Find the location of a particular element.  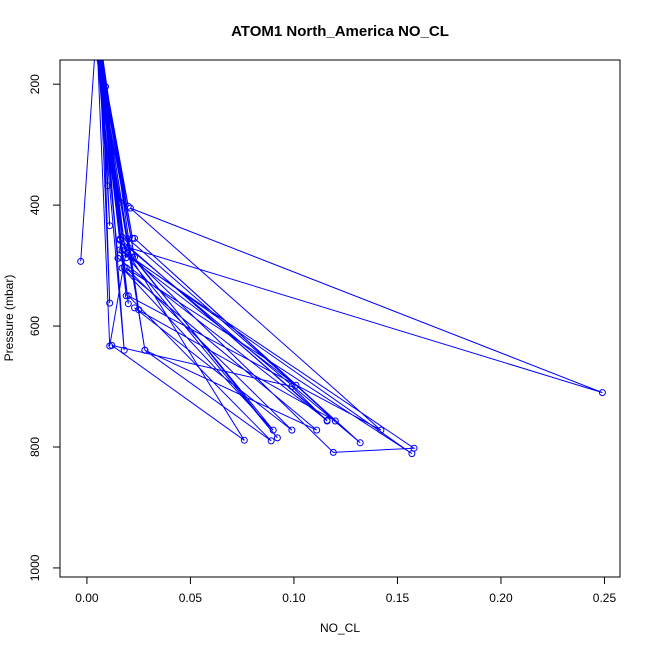

y-axis: 200 400 600 800 1000 is located at coordinates (44, 327).